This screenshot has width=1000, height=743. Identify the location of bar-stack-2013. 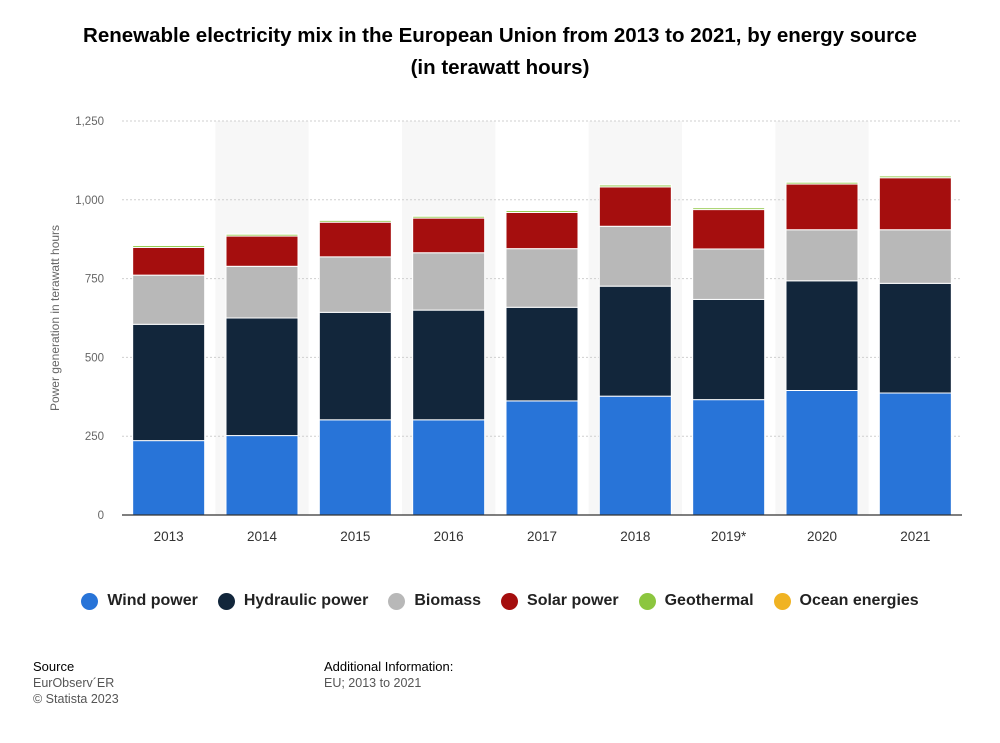
(169, 380).